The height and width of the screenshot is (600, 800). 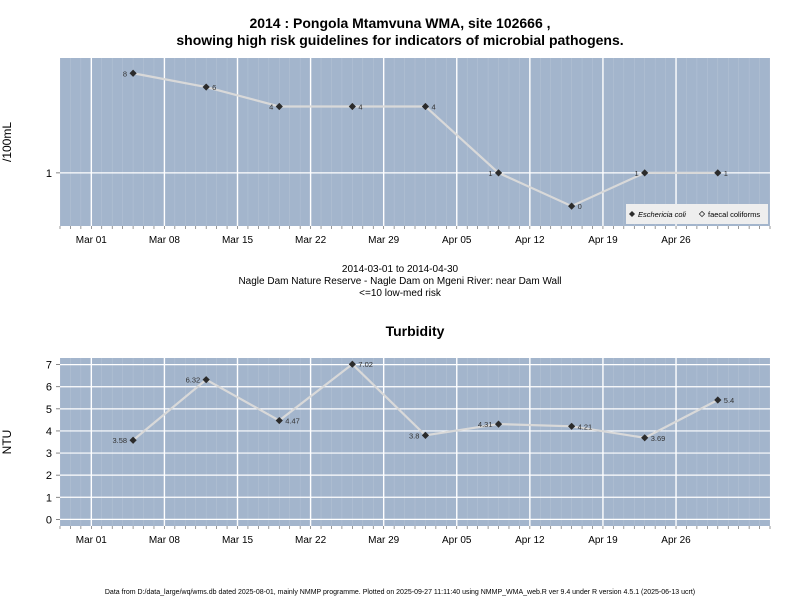 What do you see at coordinates (7, 442) in the screenshot?
I see `y-axis-label: NTU` at bounding box center [7, 442].